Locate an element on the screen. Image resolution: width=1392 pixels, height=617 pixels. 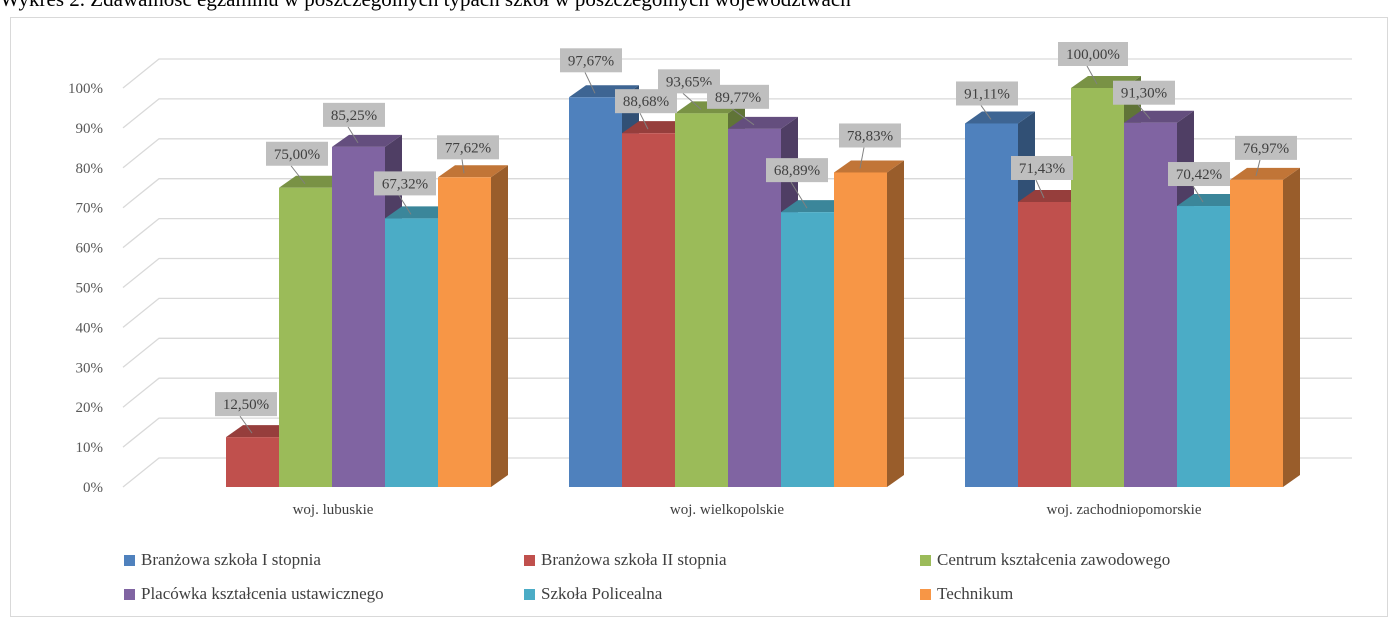
legend-item: Centrum kształcenia zawodowego is located at coordinates (1045, 560).